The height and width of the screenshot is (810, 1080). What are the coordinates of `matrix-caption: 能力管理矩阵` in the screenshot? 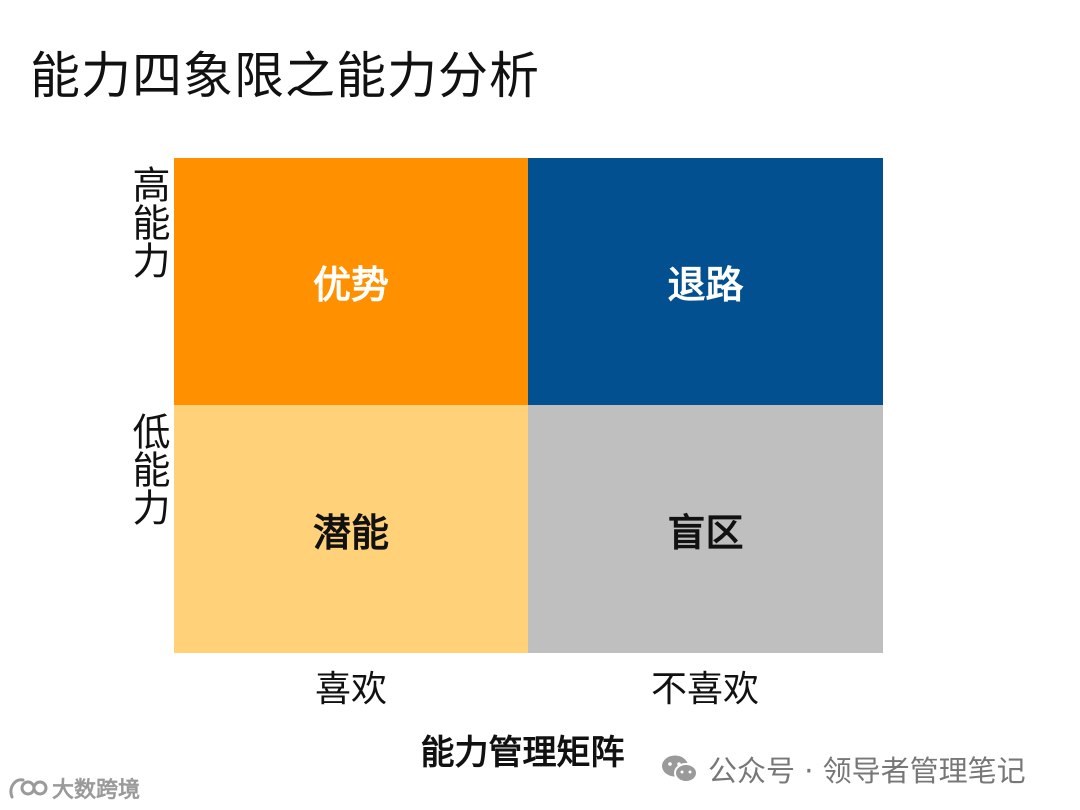 It's located at (522, 753).